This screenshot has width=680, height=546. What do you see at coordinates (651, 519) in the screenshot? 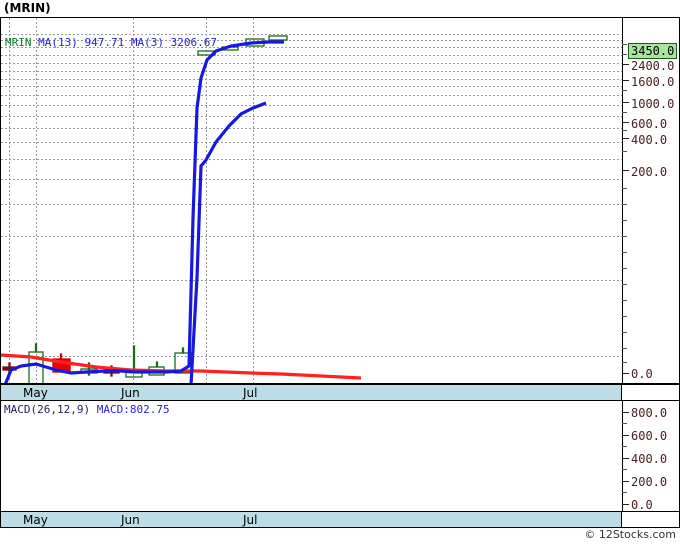
I see `macd-month-axis-right` at bounding box center [651, 519].